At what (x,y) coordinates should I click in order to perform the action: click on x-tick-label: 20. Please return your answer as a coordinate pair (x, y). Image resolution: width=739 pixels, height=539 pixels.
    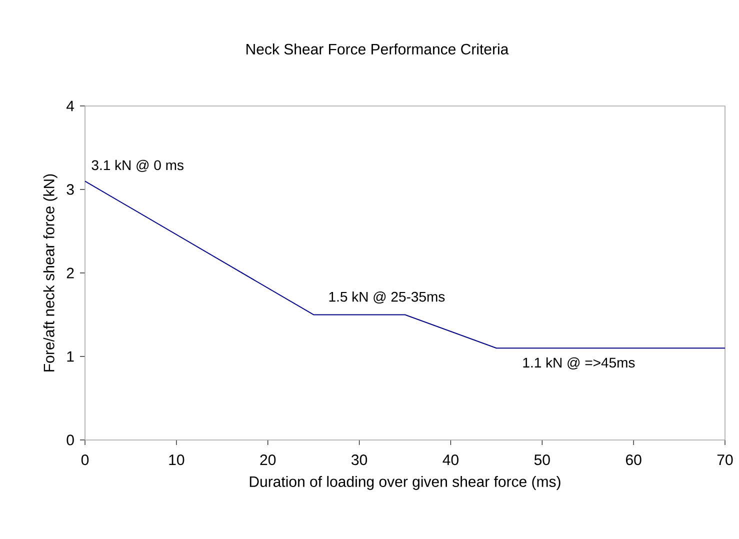
    Looking at the image, I should click on (268, 460).